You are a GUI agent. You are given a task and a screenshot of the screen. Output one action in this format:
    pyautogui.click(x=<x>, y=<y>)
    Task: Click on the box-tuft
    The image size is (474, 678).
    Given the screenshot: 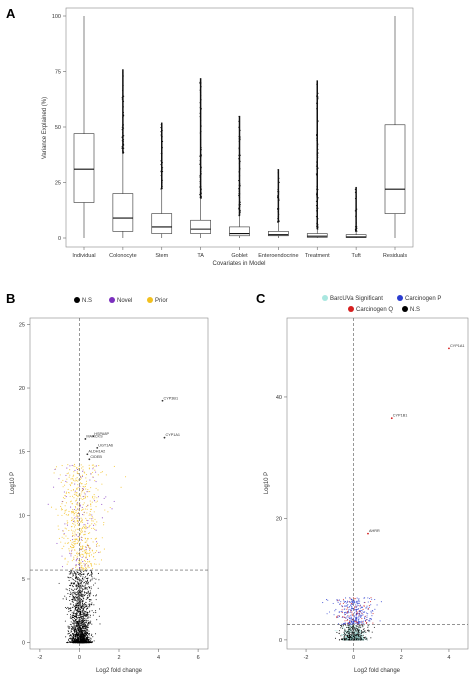 What is the action you would take?
    pyautogui.click(x=356, y=212)
    